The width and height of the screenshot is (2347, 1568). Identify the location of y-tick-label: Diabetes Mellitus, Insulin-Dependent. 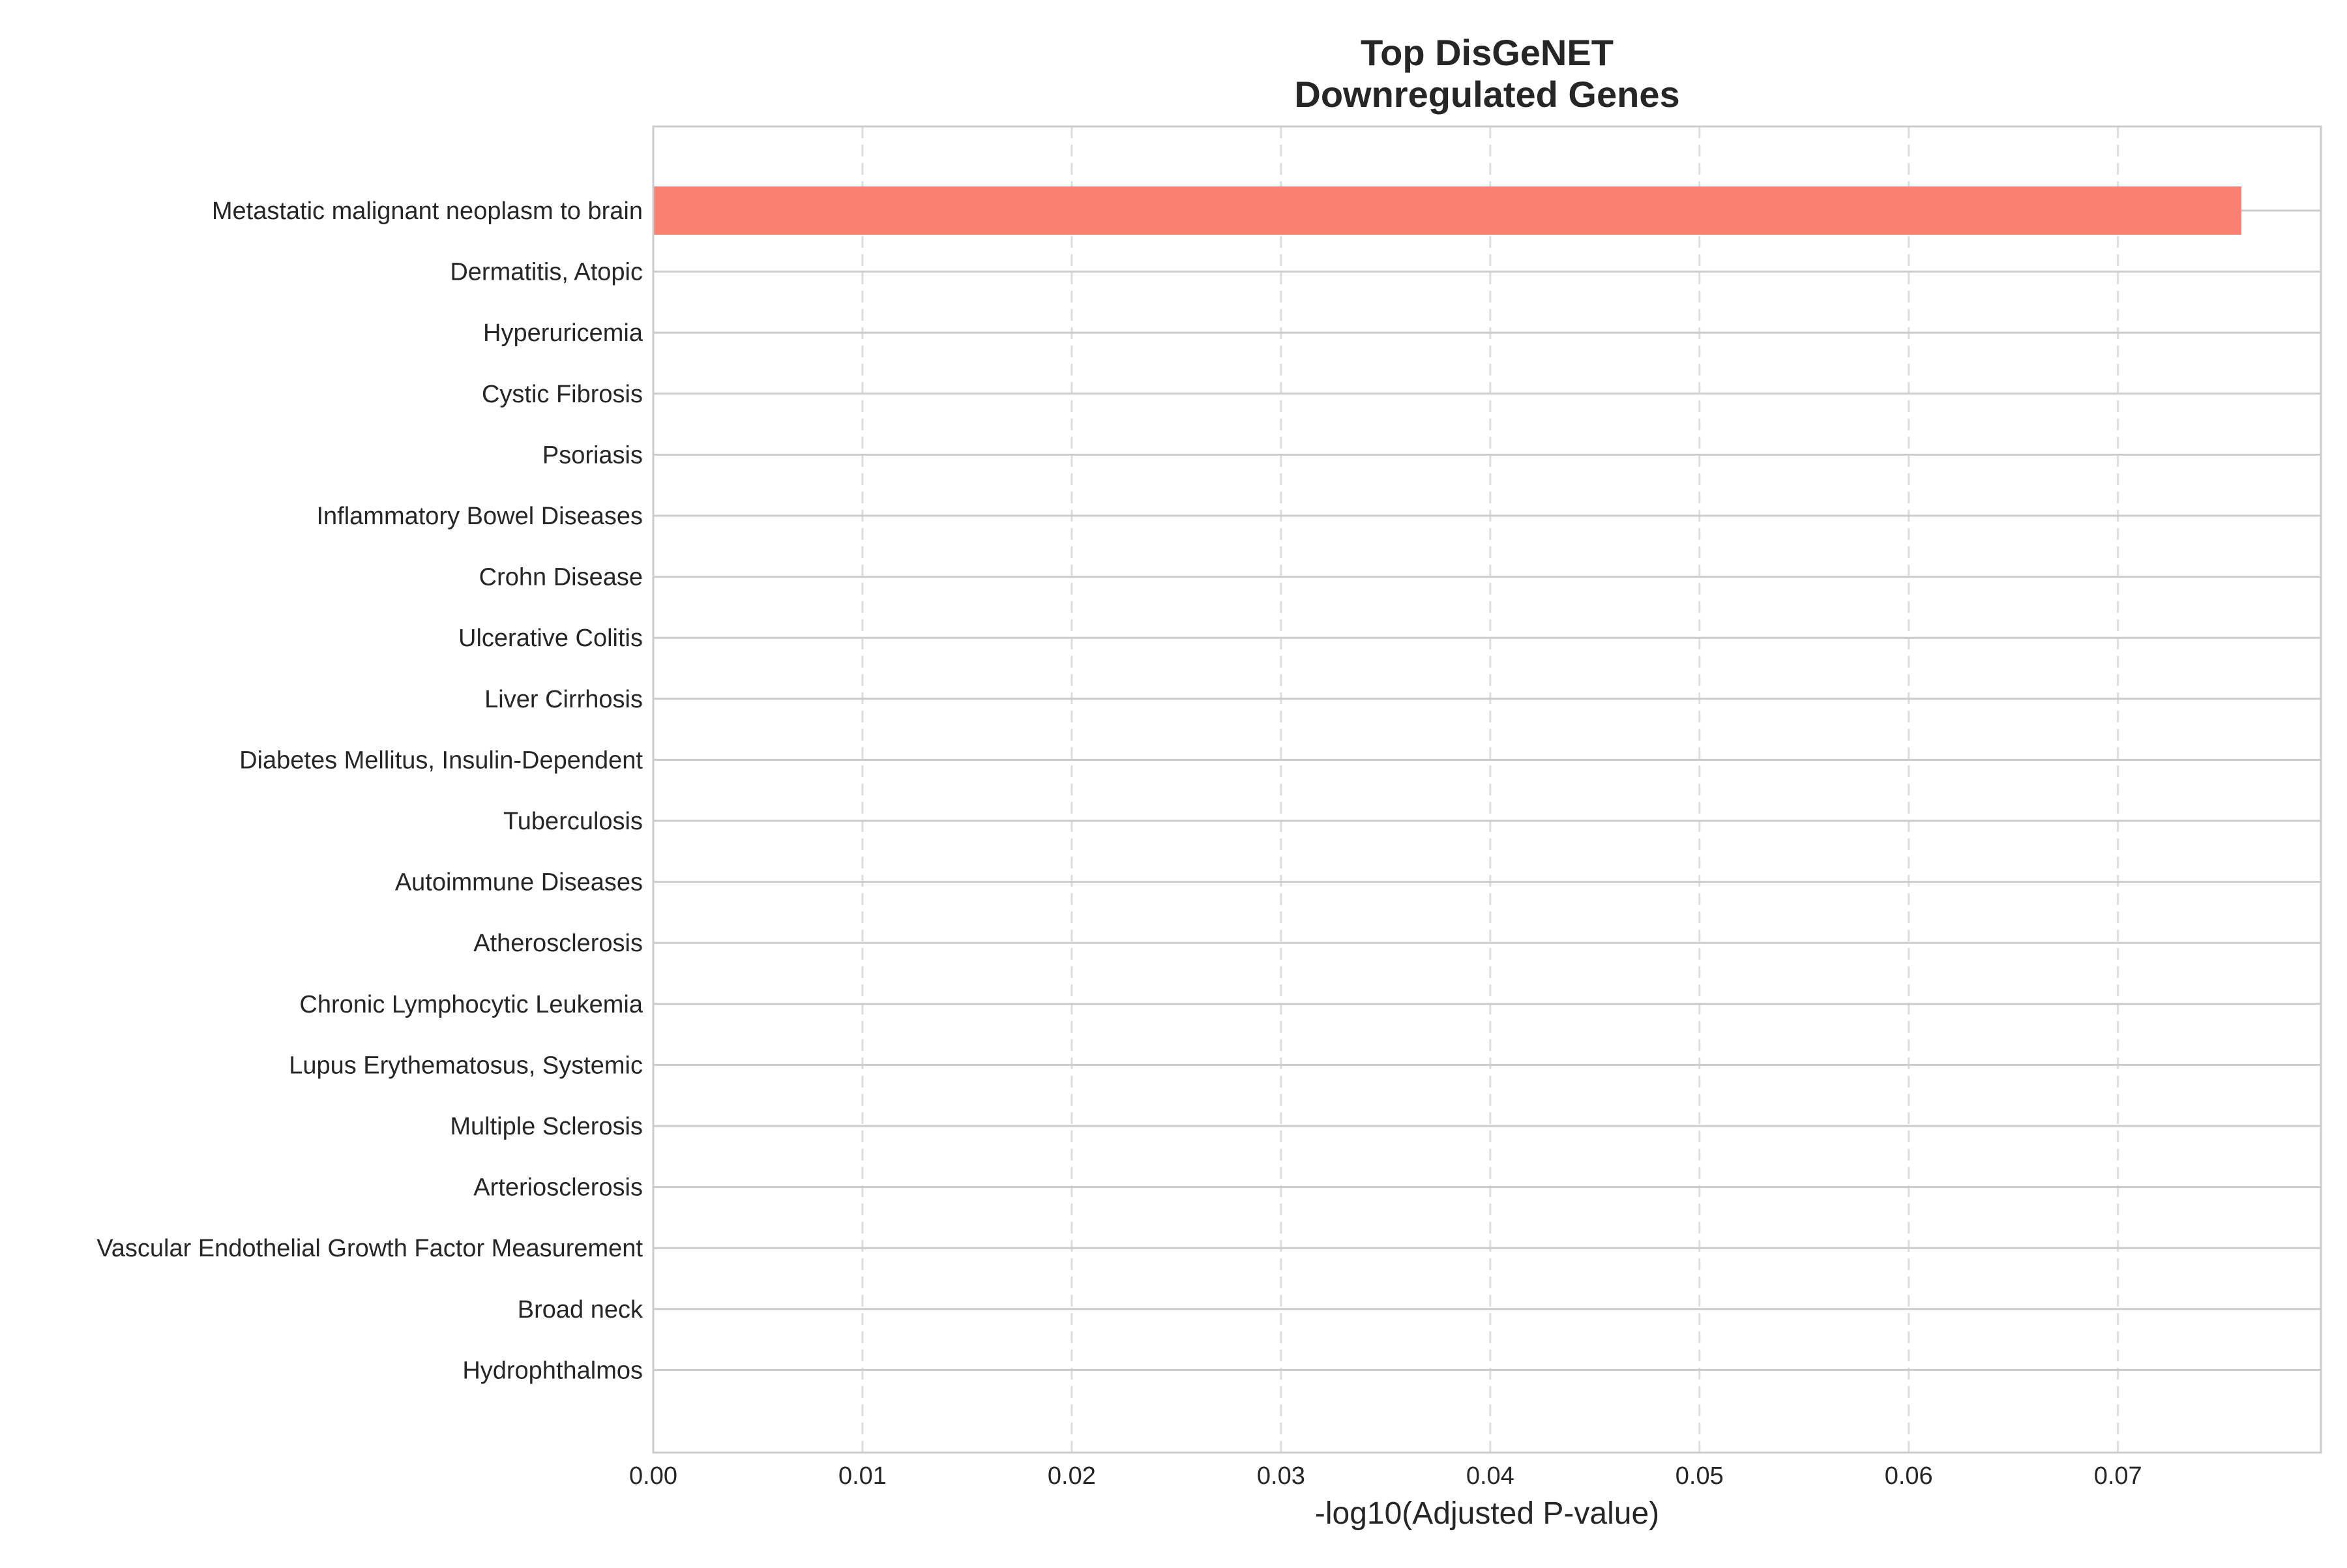
(441, 761).